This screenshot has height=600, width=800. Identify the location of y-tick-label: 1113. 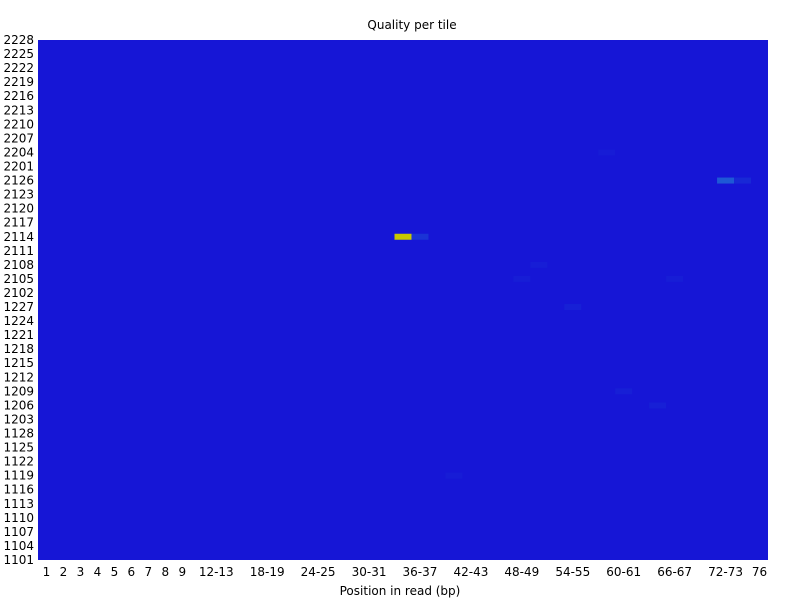
(18, 504).